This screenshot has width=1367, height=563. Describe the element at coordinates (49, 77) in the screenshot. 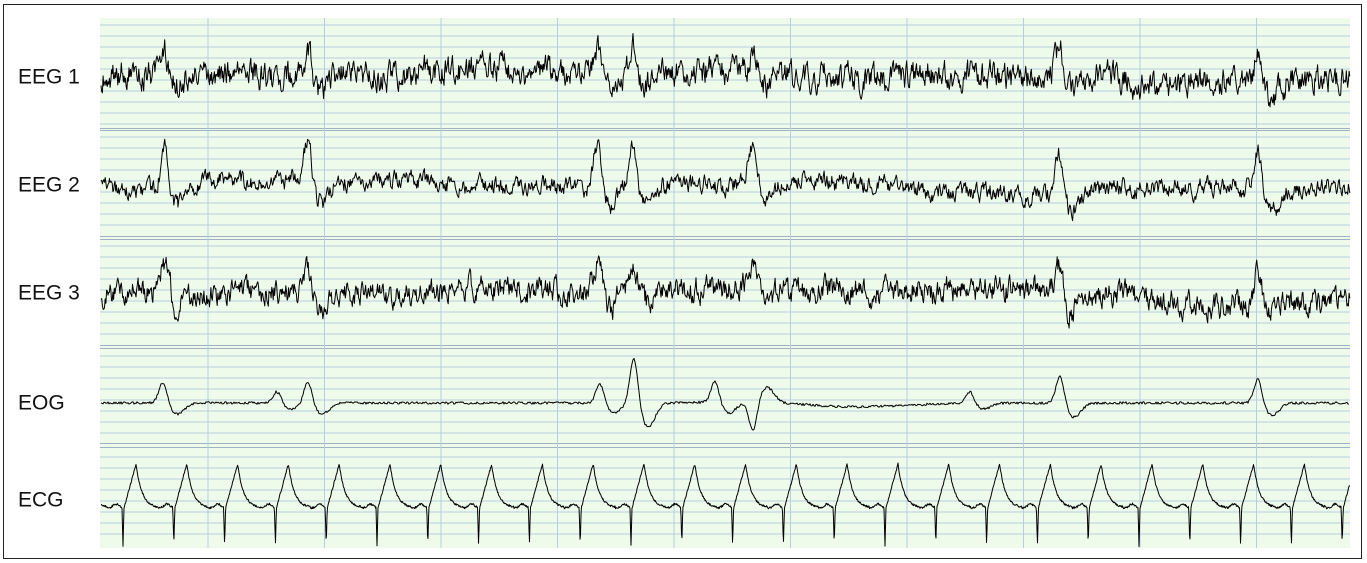

I see `channel-label: EEG 1` at that location.